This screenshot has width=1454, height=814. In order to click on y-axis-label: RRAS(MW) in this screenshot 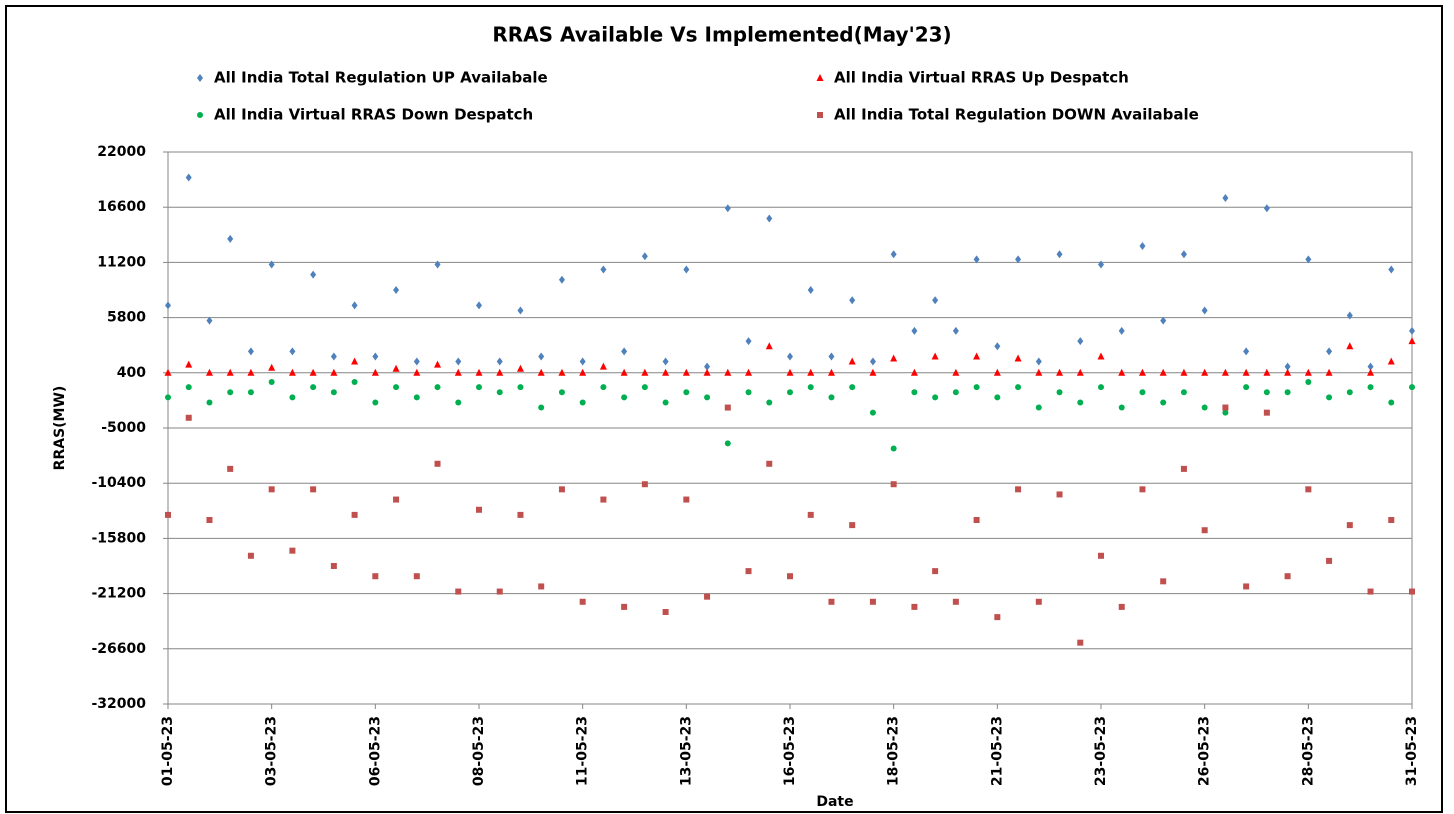, I will do `click(60, 428)`.